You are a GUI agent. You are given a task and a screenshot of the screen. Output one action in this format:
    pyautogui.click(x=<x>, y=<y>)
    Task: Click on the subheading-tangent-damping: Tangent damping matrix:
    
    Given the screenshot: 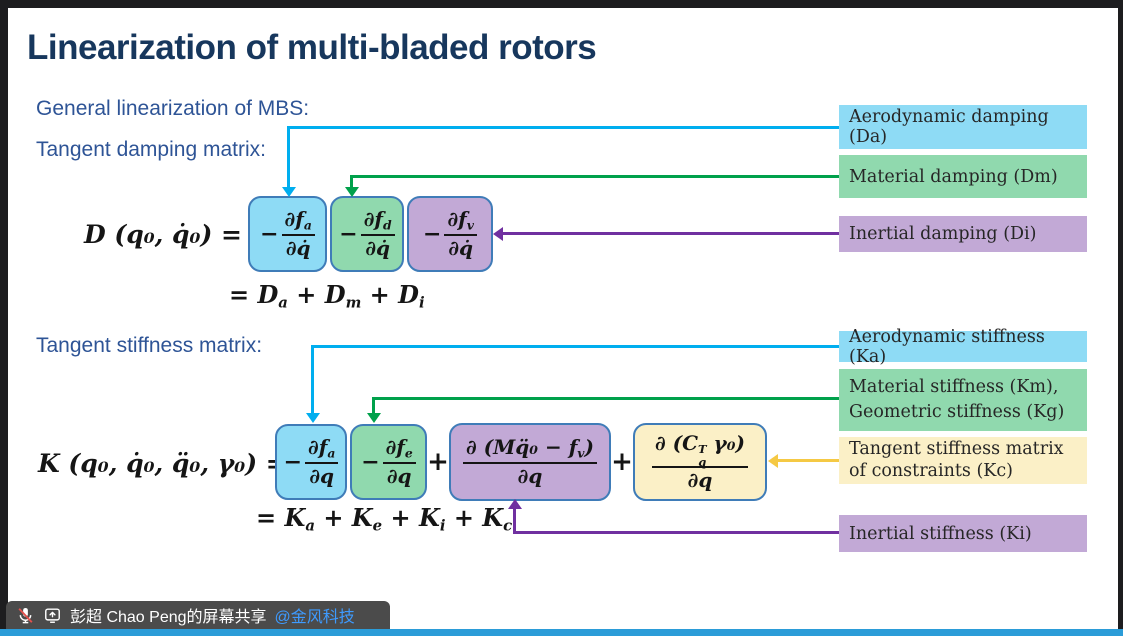 What is the action you would take?
    pyautogui.click(x=151, y=149)
    